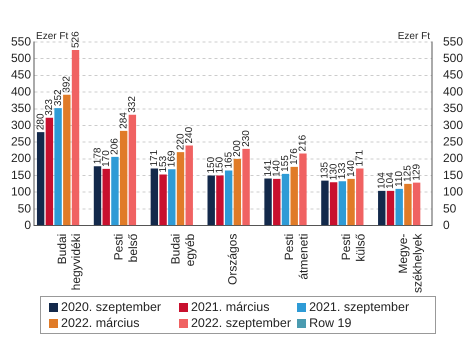  Describe the element at coordinates (100, 323) in the screenshot. I see `legend-label: 2022. március` at that location.